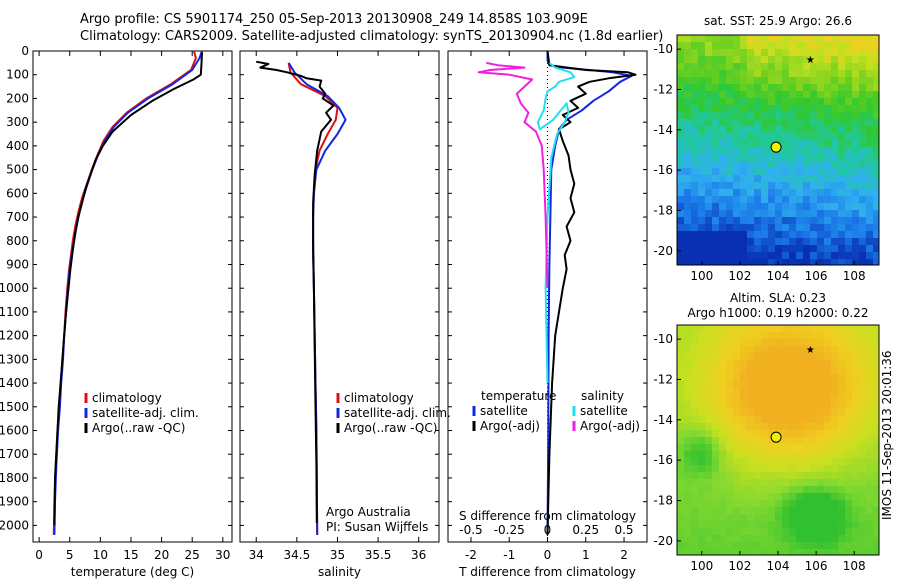  Describe the element at coordinates (17, 170) in the screenshot. I see `depth-tick-label: 500` at that location.